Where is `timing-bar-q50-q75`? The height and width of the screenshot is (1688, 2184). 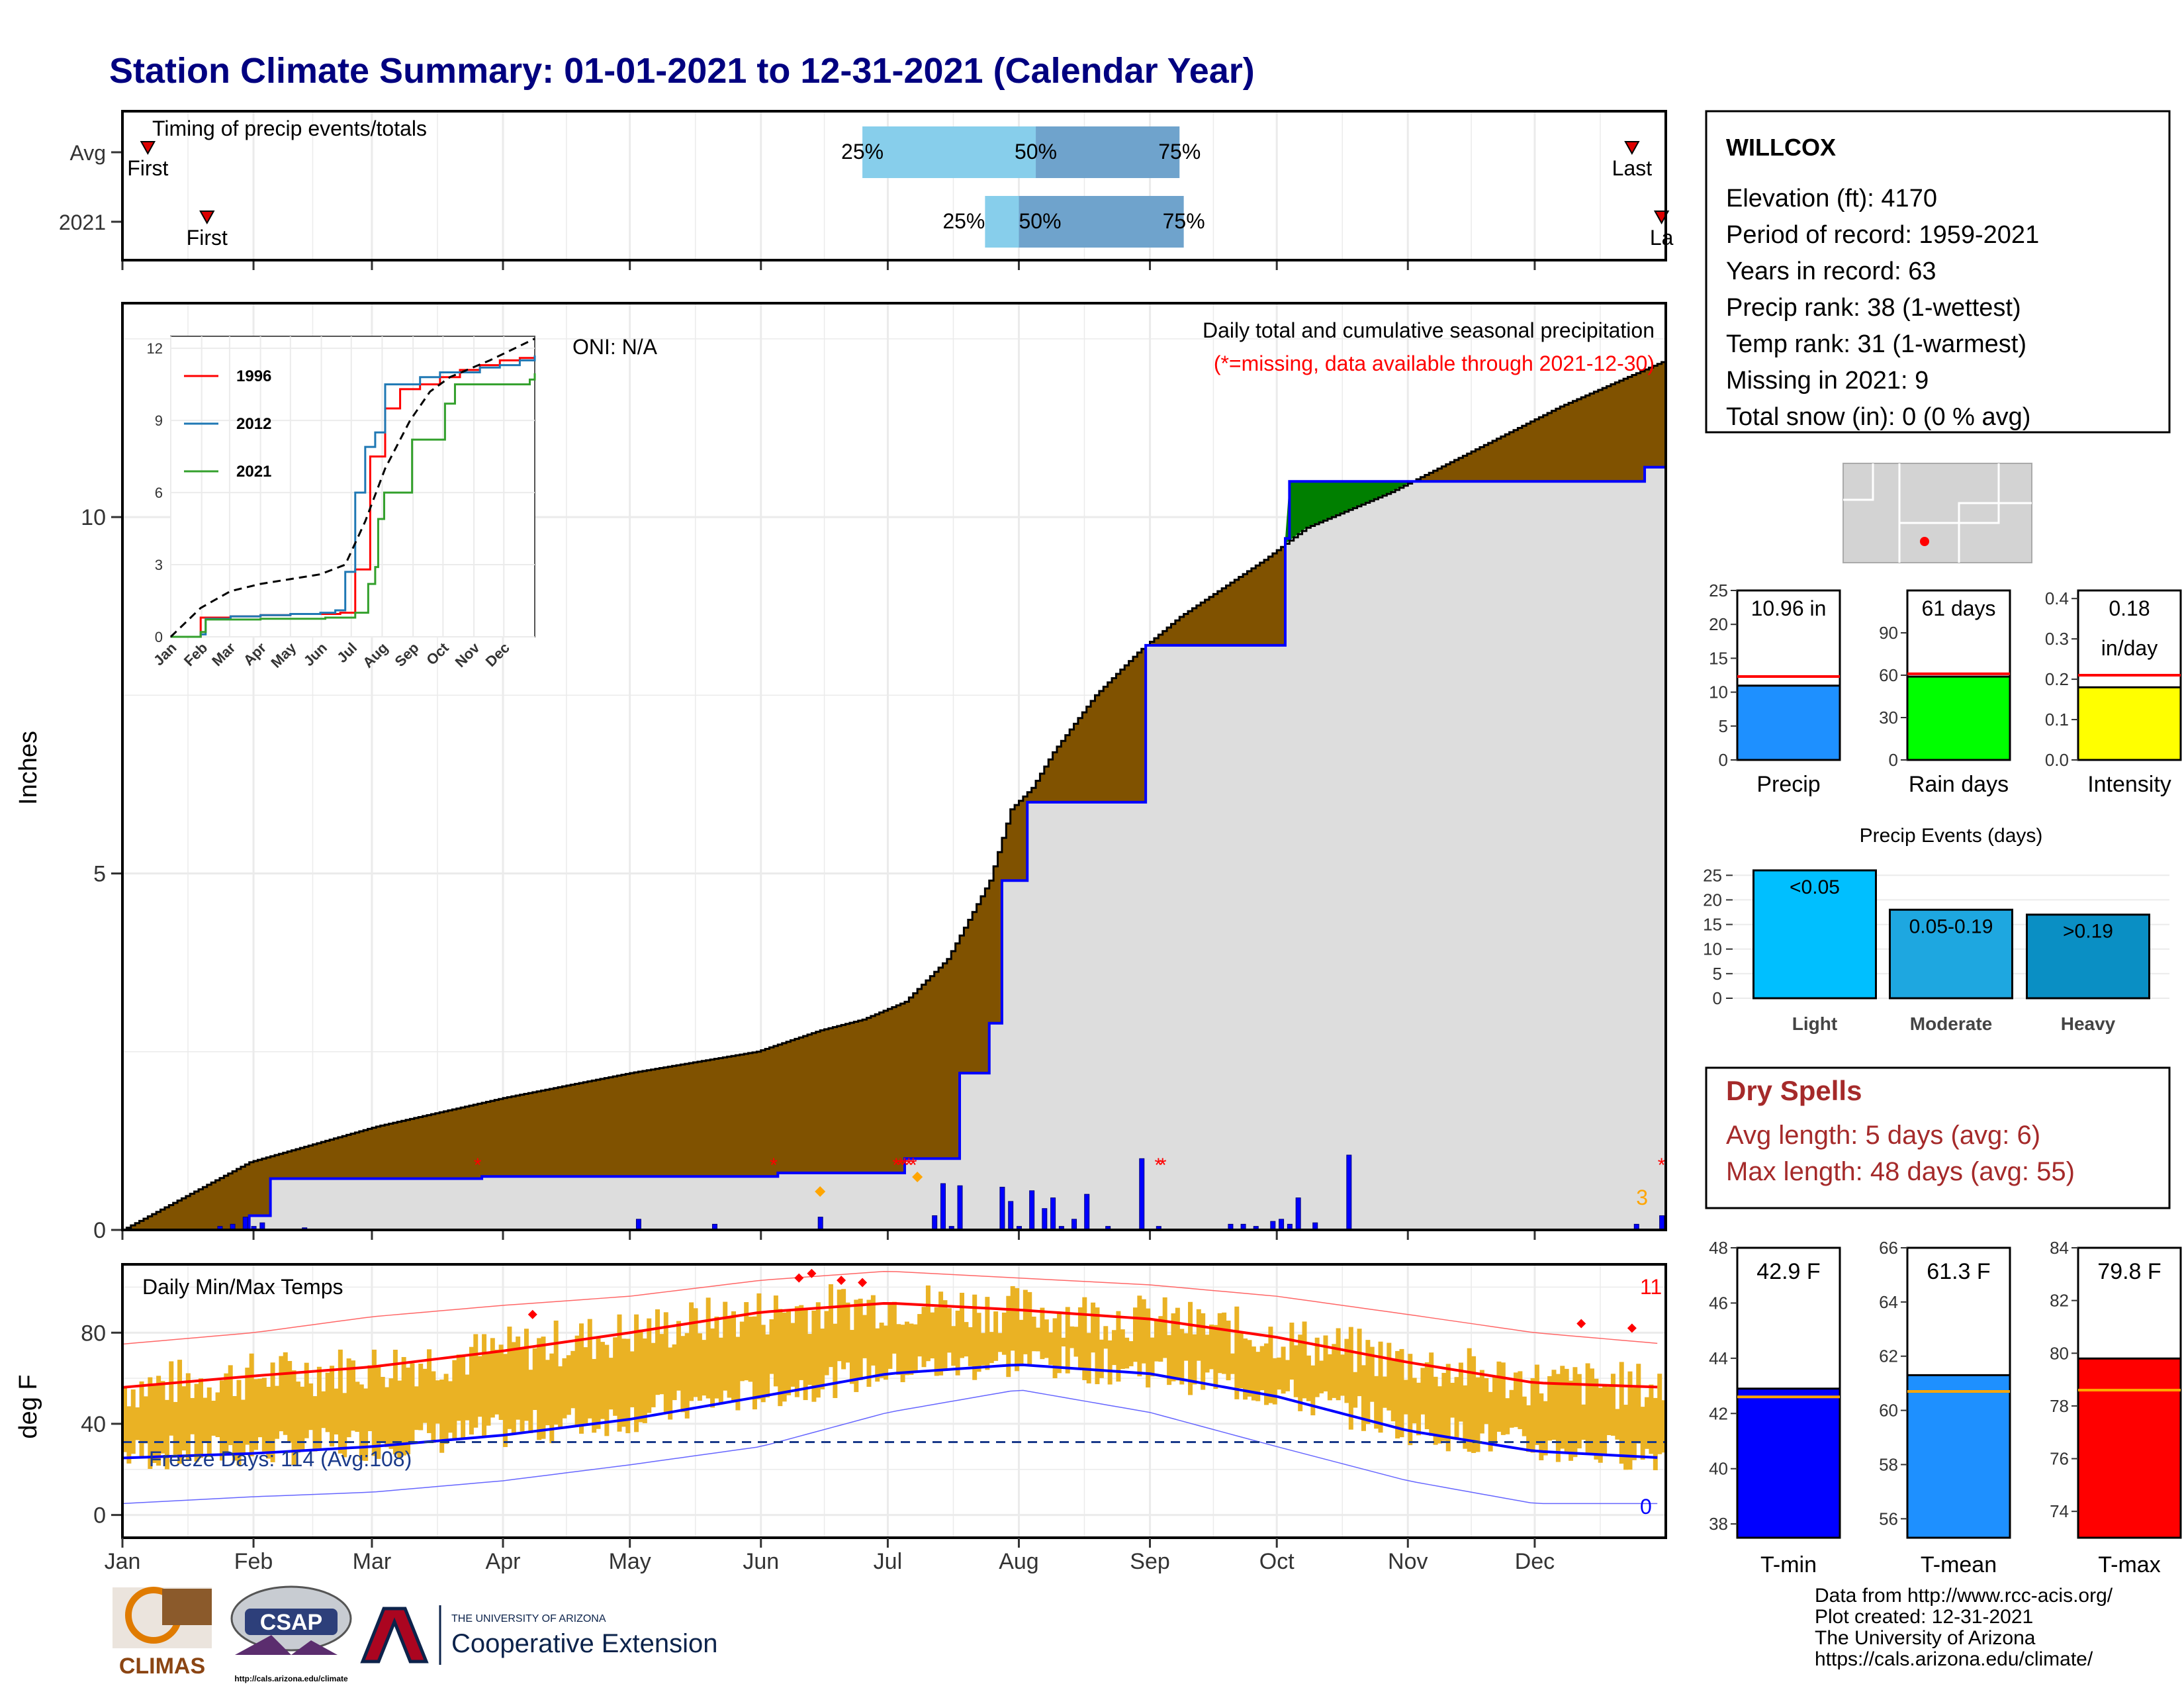 timing-bar-q50-q75 is located at coordinates (1101, 222).